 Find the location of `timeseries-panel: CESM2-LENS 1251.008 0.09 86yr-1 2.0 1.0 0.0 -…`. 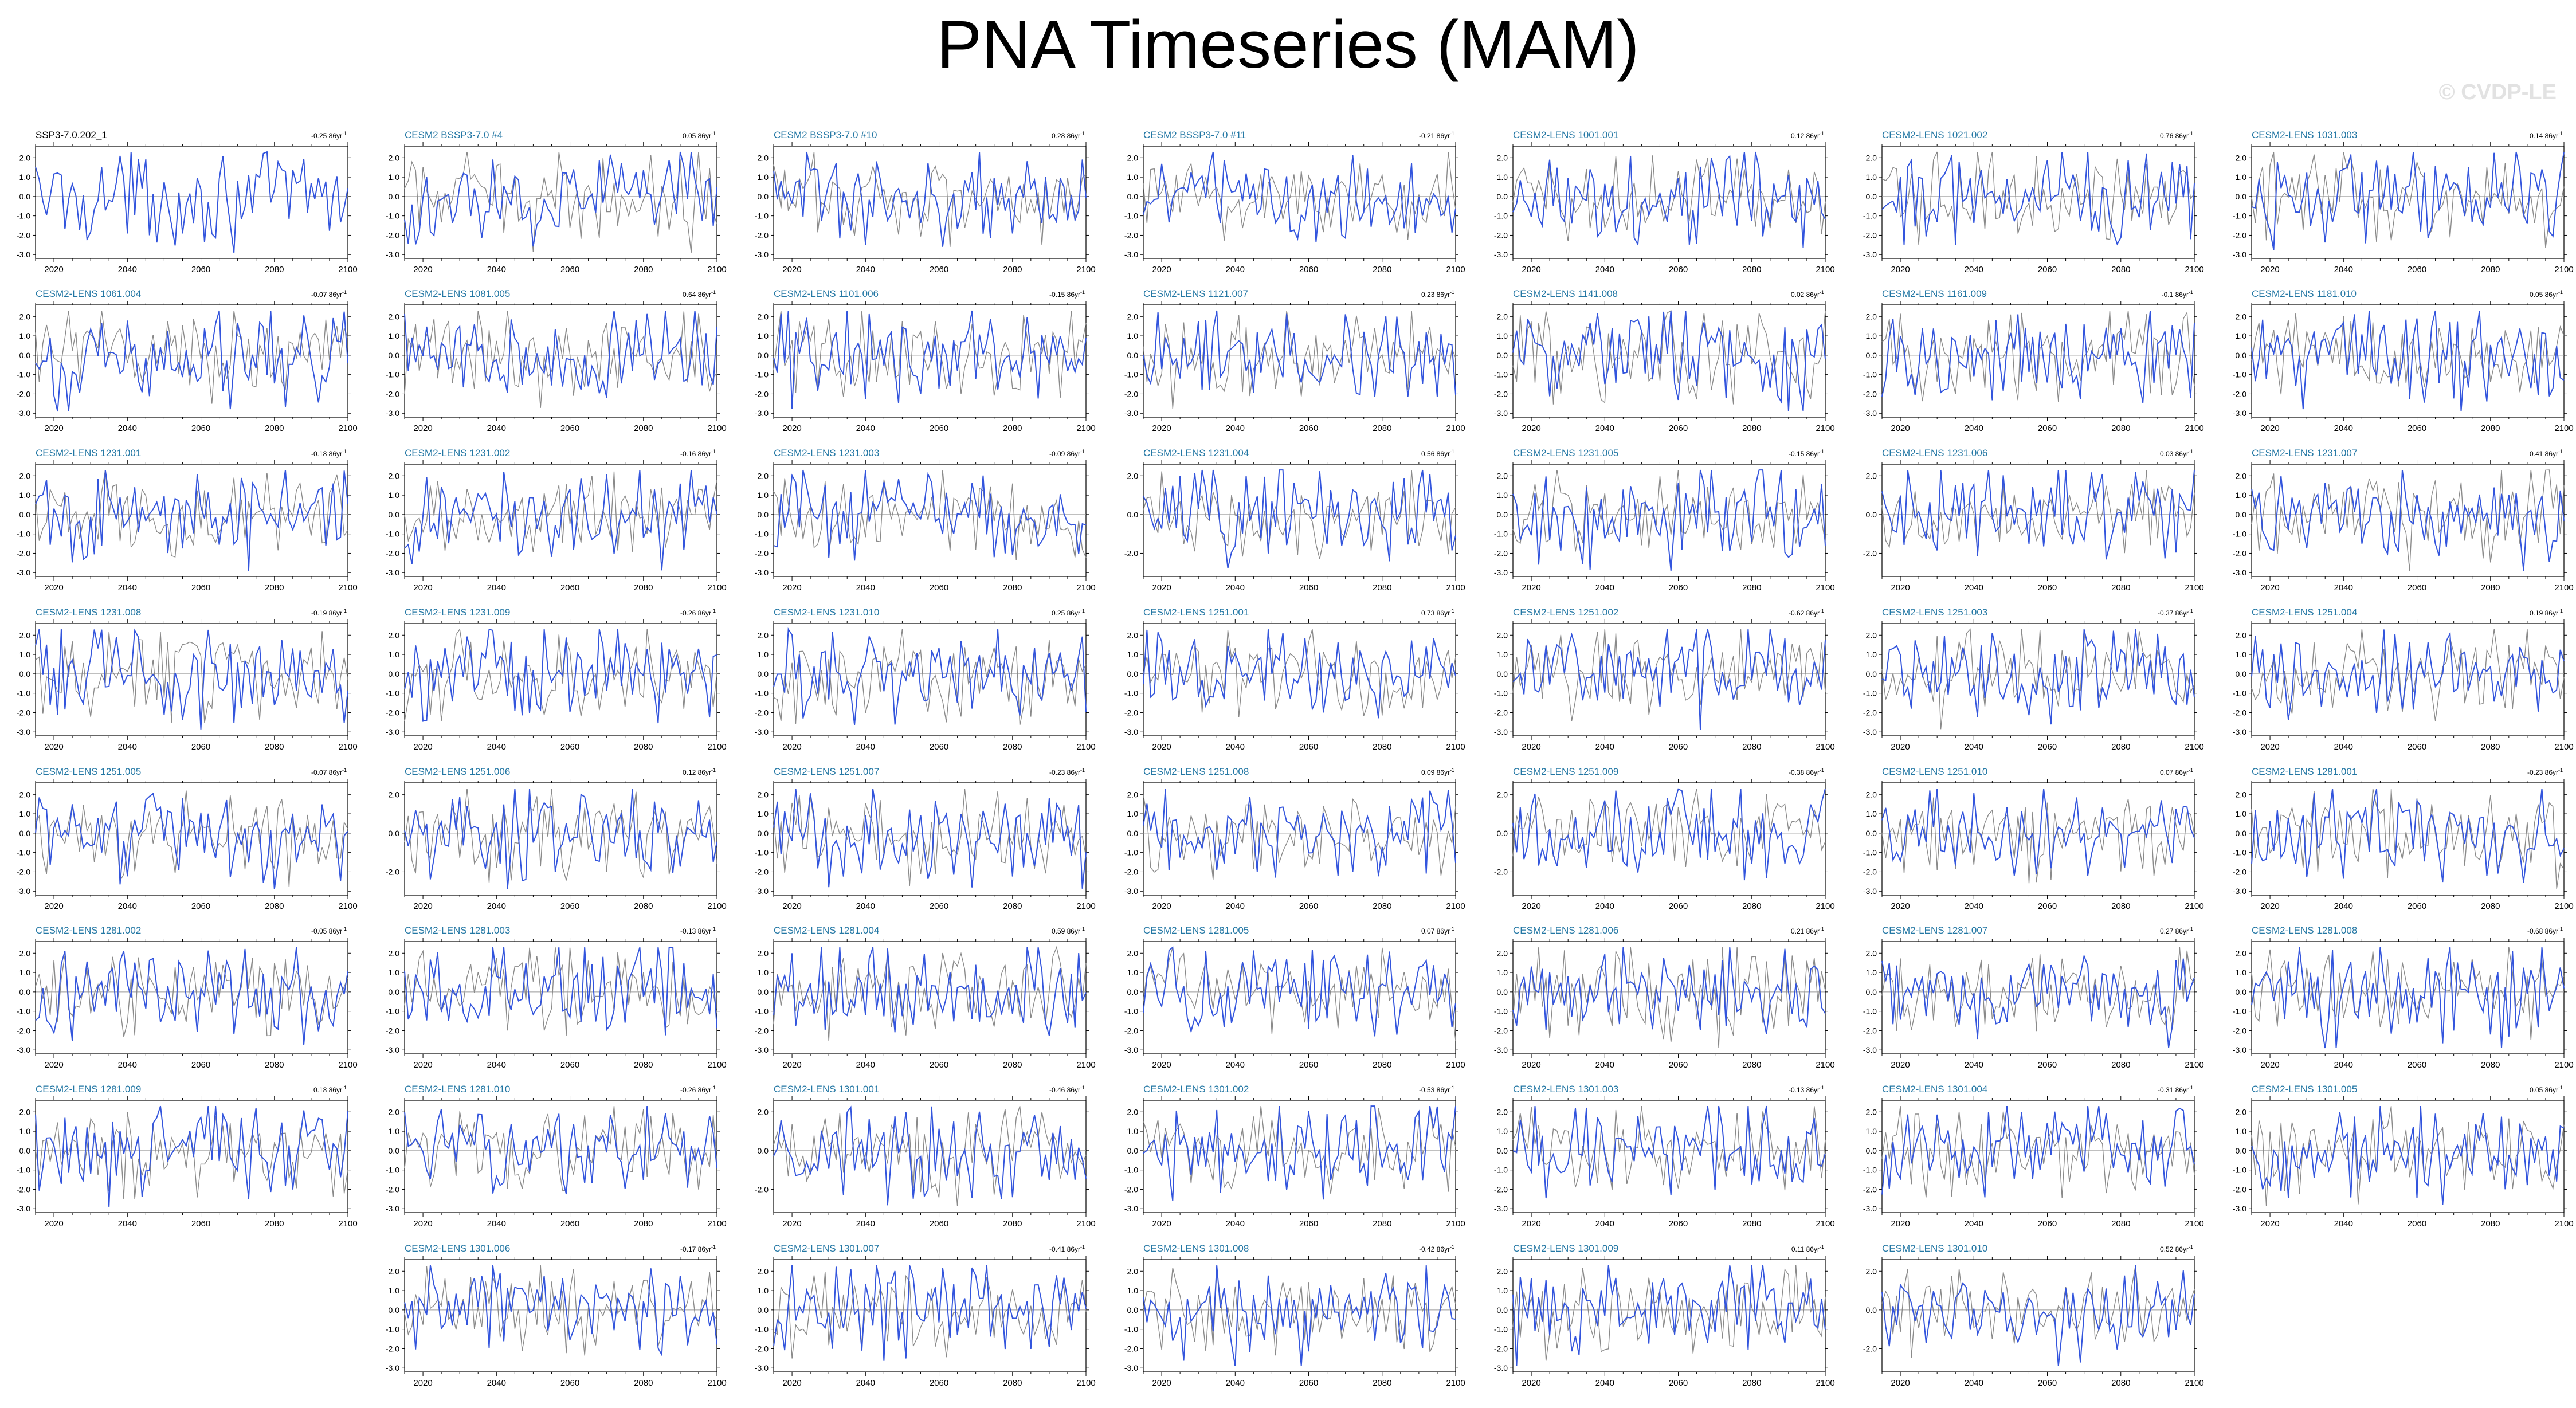

timeseries-panel: CESM2-LENS 1251.008 0.09 86yr-1 2.0 1.0 0.0 -… is located at coordinates (1294, 838).